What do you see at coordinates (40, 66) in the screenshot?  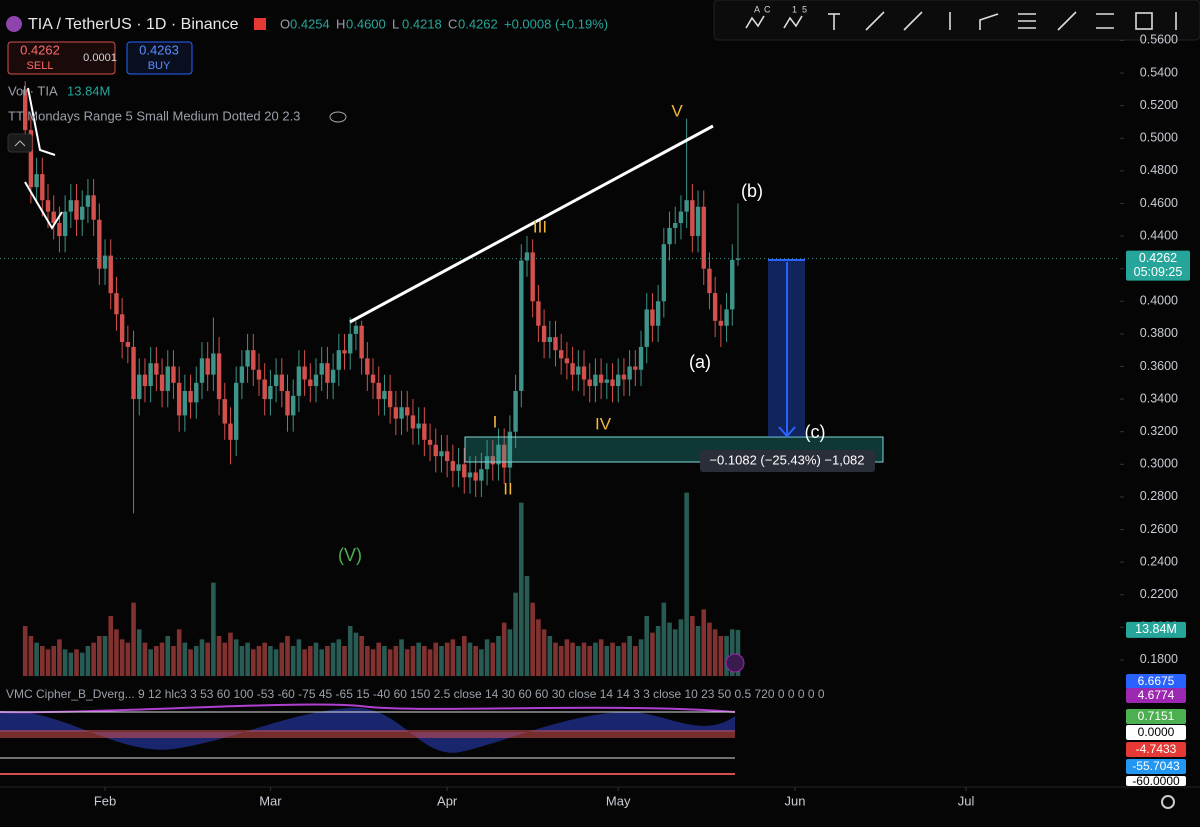 I see `sell-label: SELL` at bounding box center [40, 66].